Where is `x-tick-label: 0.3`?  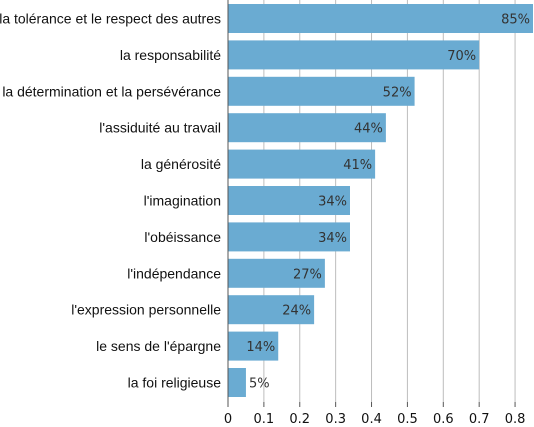 x-tick-label: 0.3 is located at coordinates (335, 419).